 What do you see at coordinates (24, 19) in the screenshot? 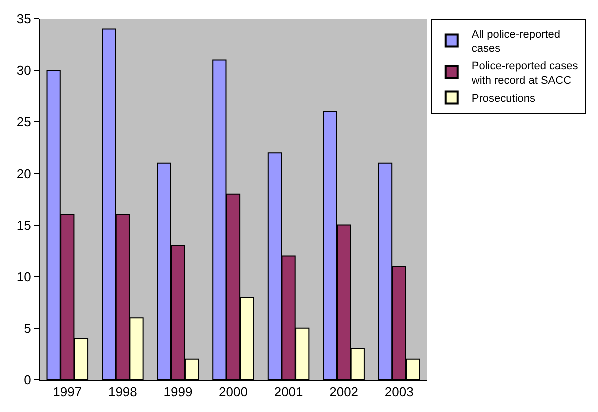
I see `y-tick-label: 35` at bounding box center [24, 19].